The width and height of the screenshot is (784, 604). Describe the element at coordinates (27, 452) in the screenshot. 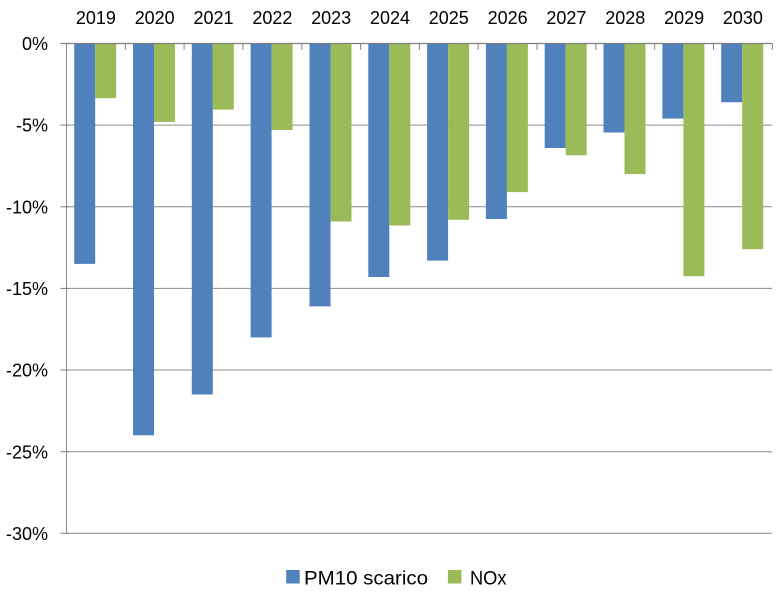

I see `svg-text: -25%` at that location.